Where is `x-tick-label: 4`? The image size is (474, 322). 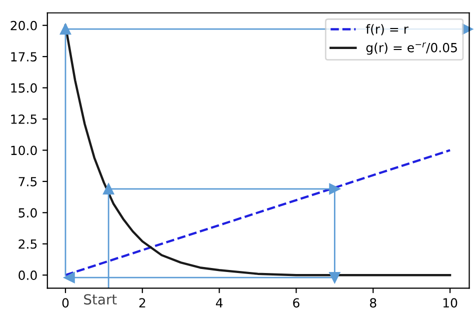 x-tick-label: 4 is located at coordinates (219, 303).